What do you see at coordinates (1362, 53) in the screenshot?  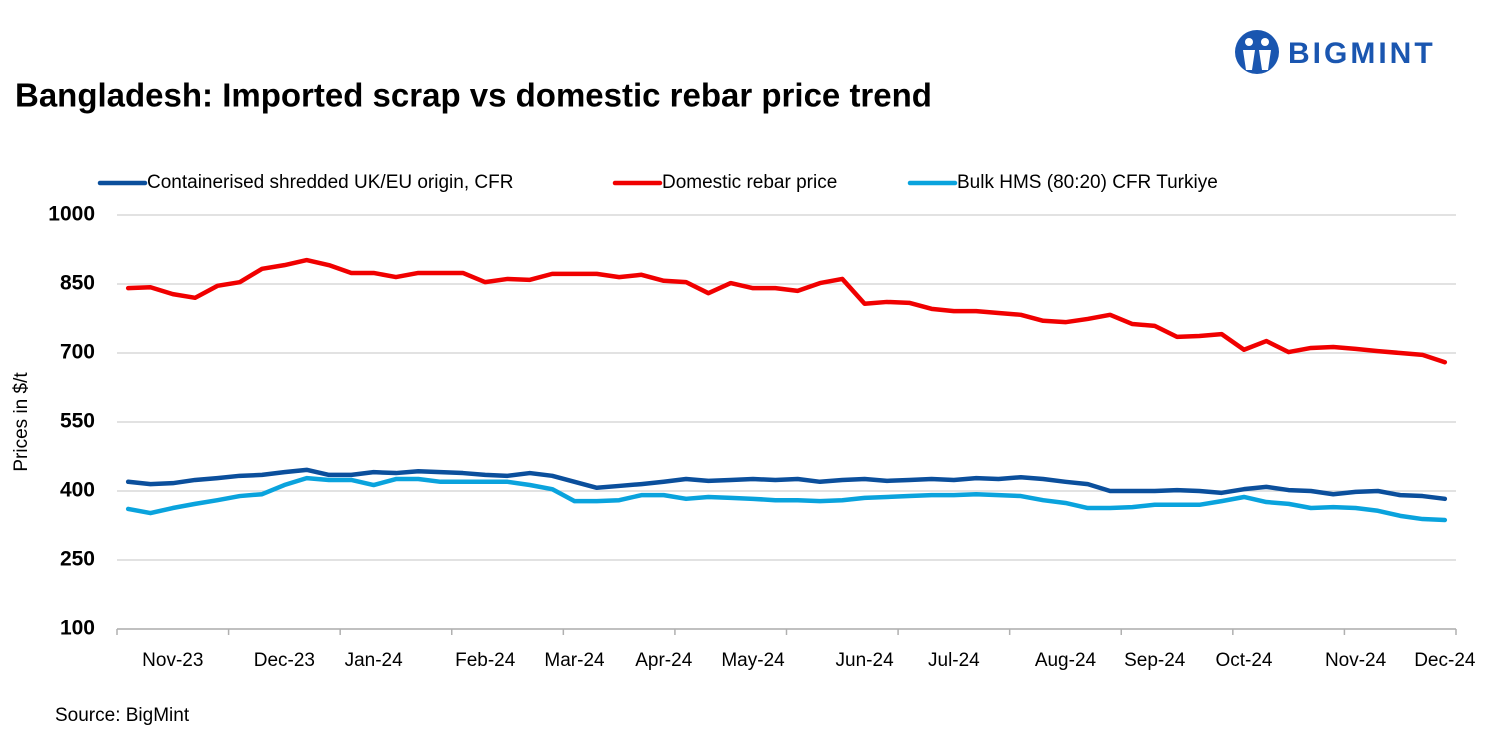 I see `logo-text: BIGMINT` at bounding box center [1362, 53].